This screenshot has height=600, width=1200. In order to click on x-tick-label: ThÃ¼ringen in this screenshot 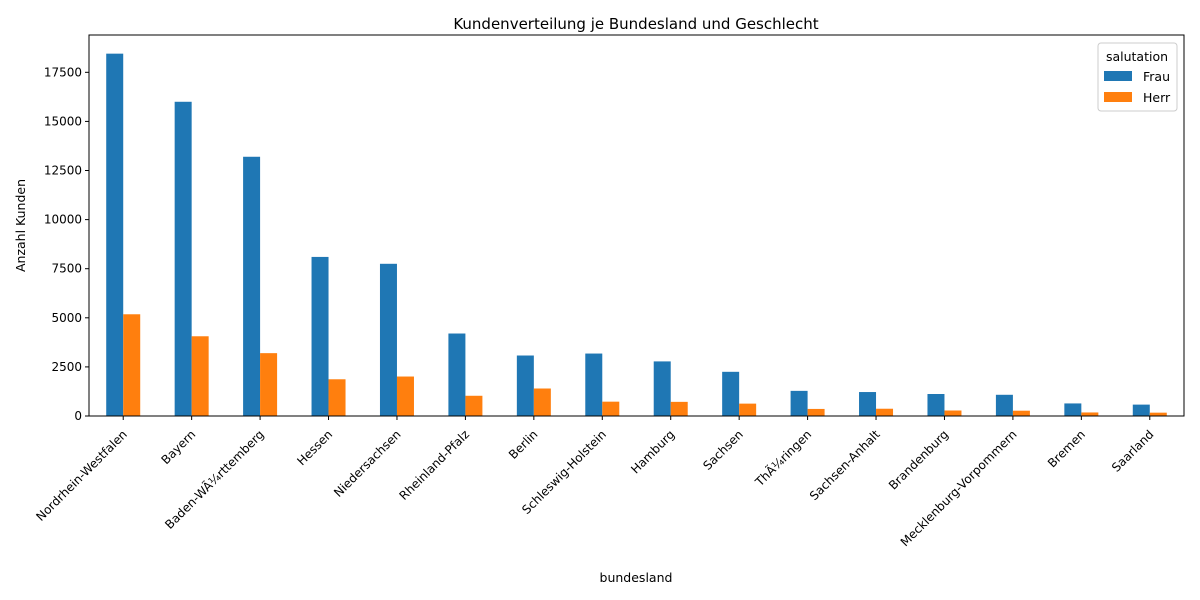, I will do `click(782, 458)`.